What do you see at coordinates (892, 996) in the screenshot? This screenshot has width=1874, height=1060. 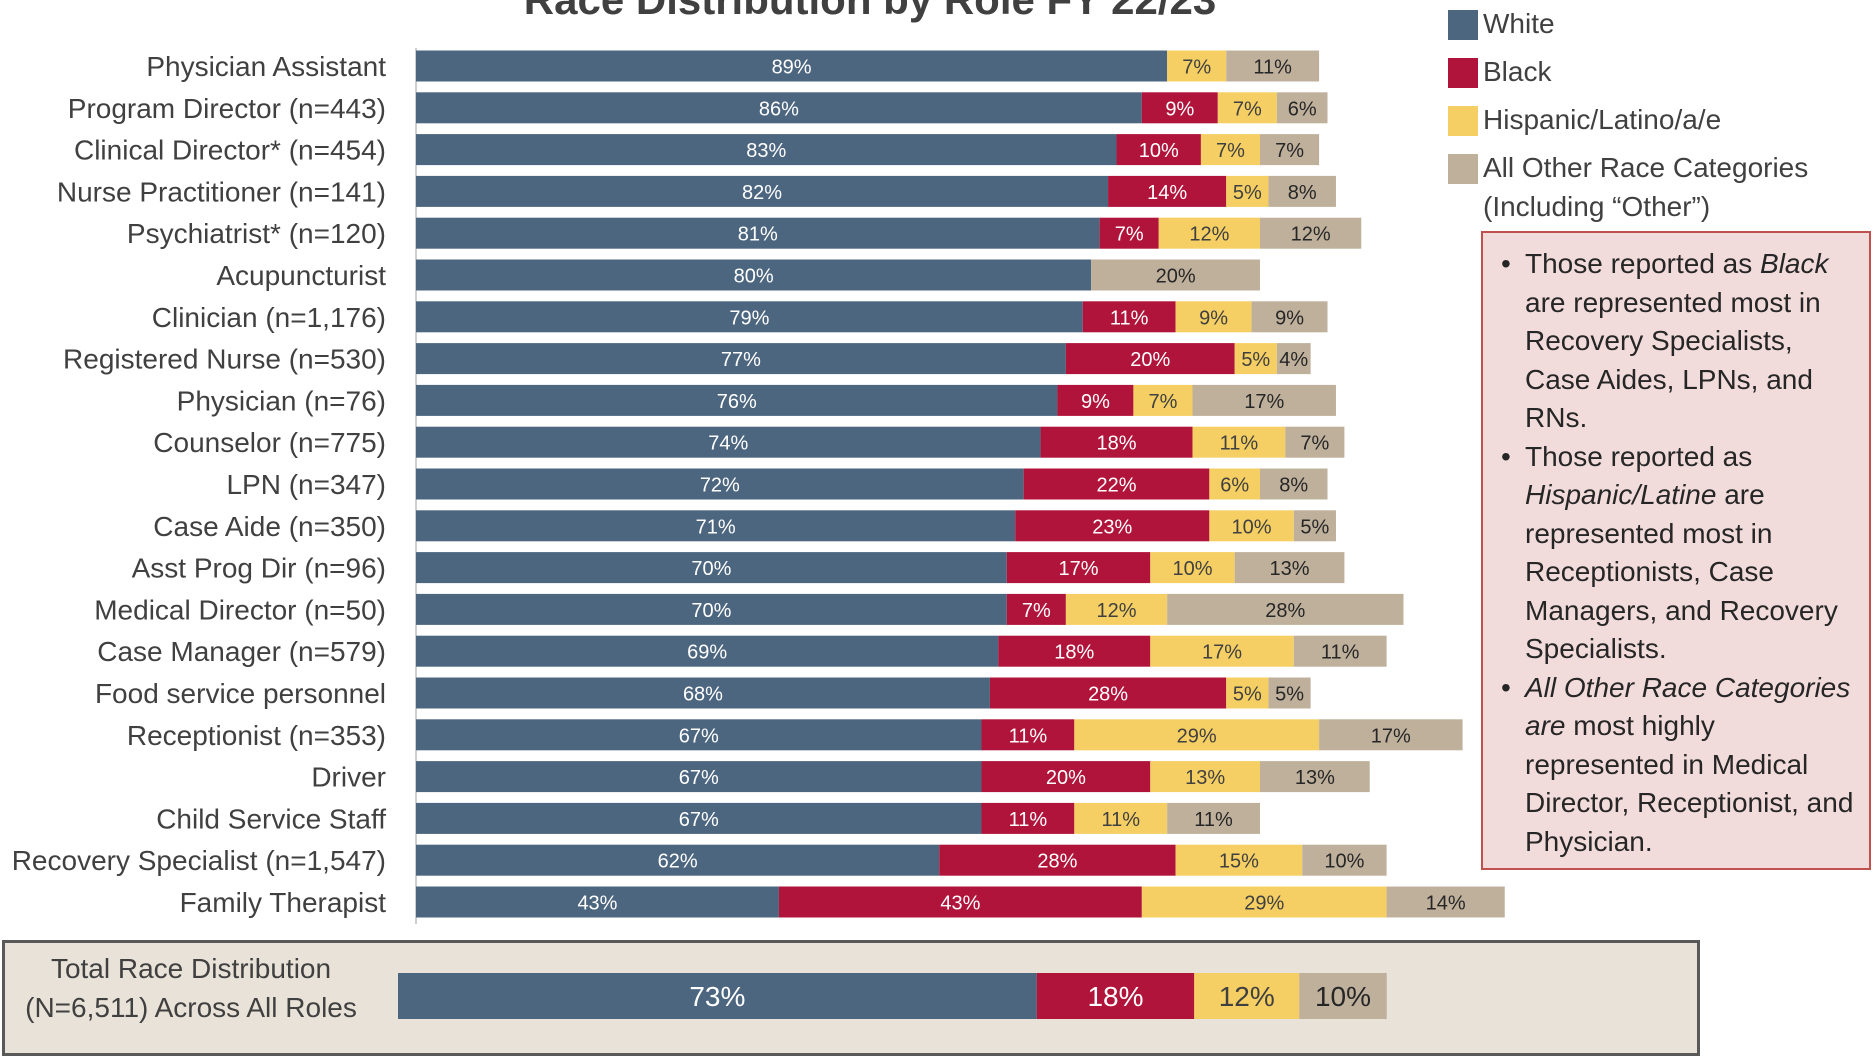 I see `total-bar-chart: 73% 18% 12% 10%` at bounding box center [892, 996].